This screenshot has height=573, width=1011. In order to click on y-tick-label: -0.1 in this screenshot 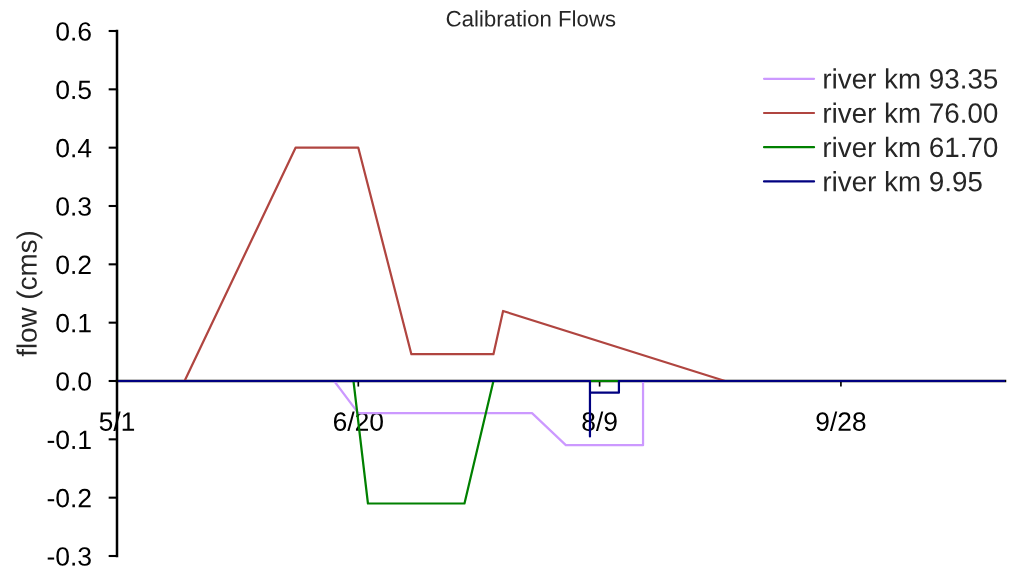, I will do `click(69, 440)`.